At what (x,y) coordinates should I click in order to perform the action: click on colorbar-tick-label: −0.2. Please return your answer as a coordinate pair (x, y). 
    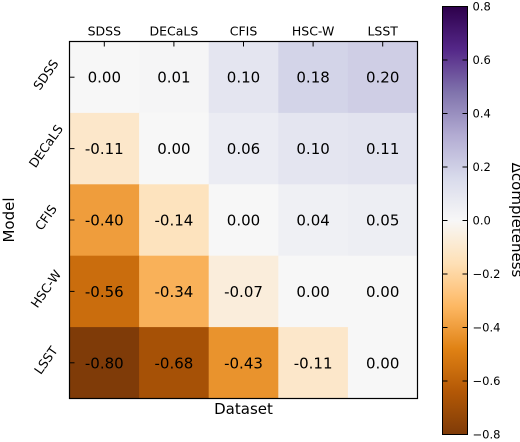
    Looking at the image, I should click on (487, 274).